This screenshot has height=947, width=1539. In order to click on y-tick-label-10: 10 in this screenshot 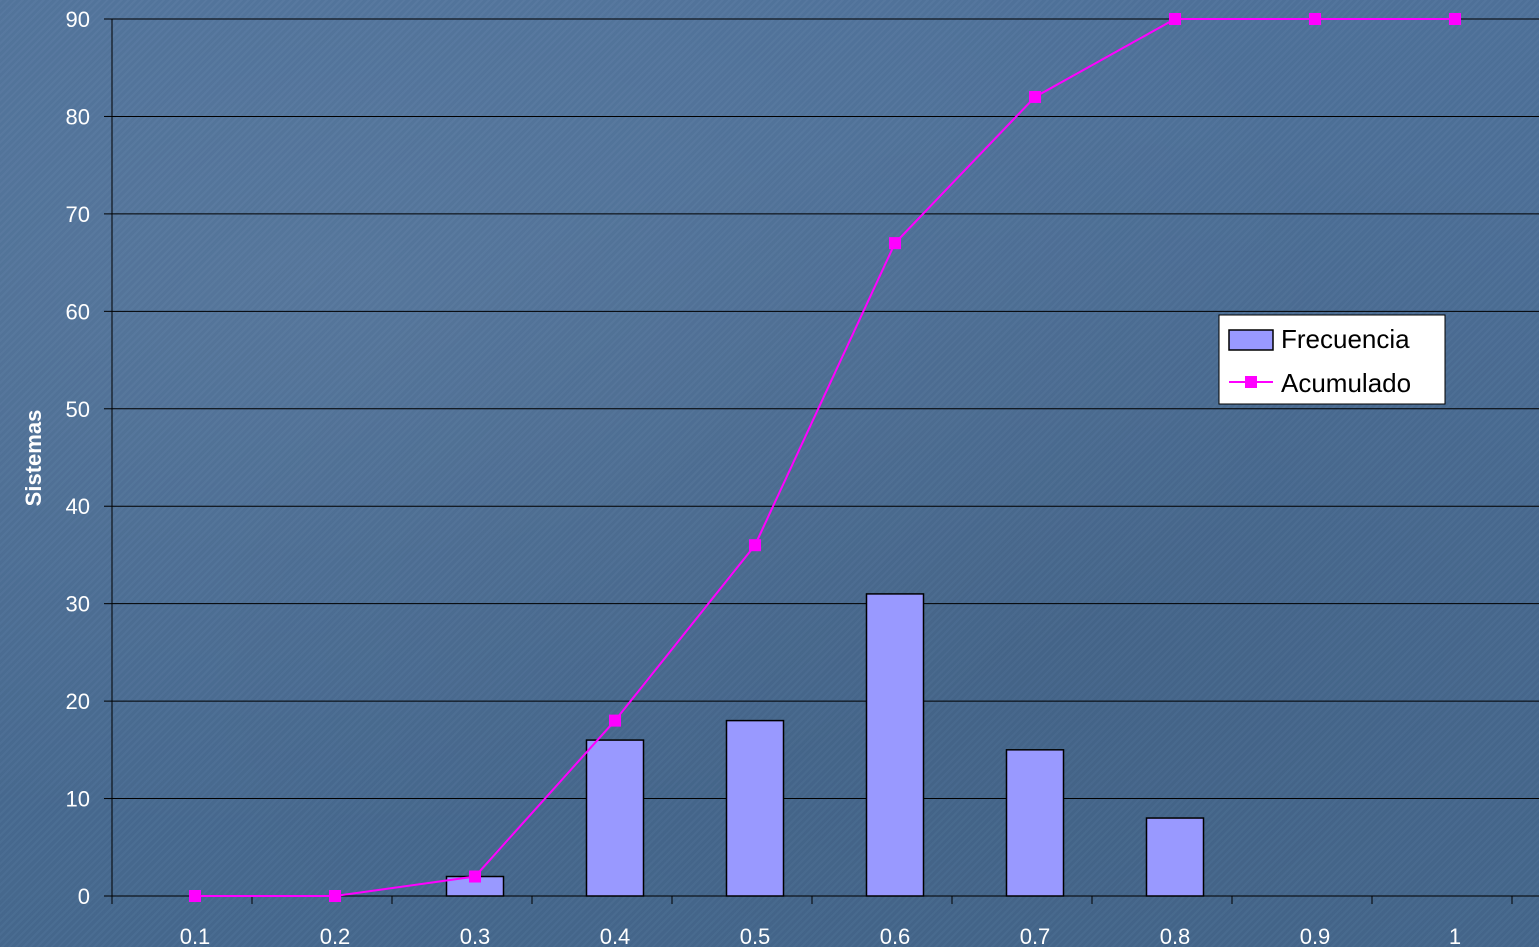, I will do `click(78, 799)`.